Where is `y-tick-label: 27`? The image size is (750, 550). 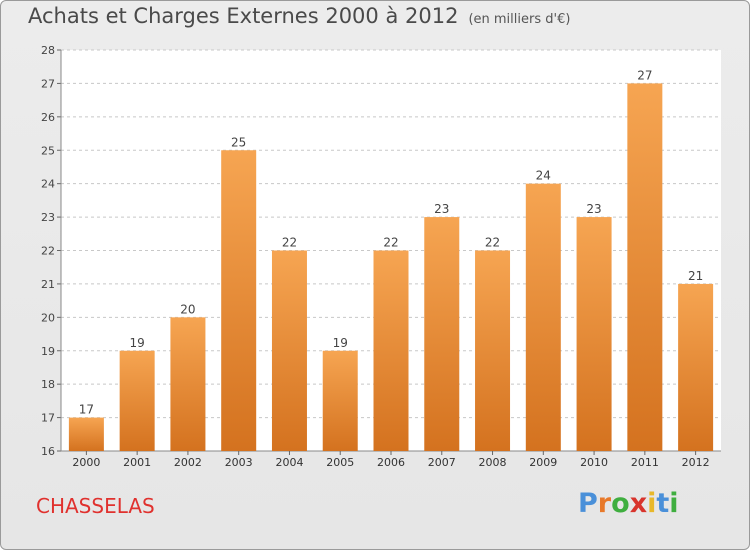
y-tick-label: 27 is located at coordinates (48, 83).